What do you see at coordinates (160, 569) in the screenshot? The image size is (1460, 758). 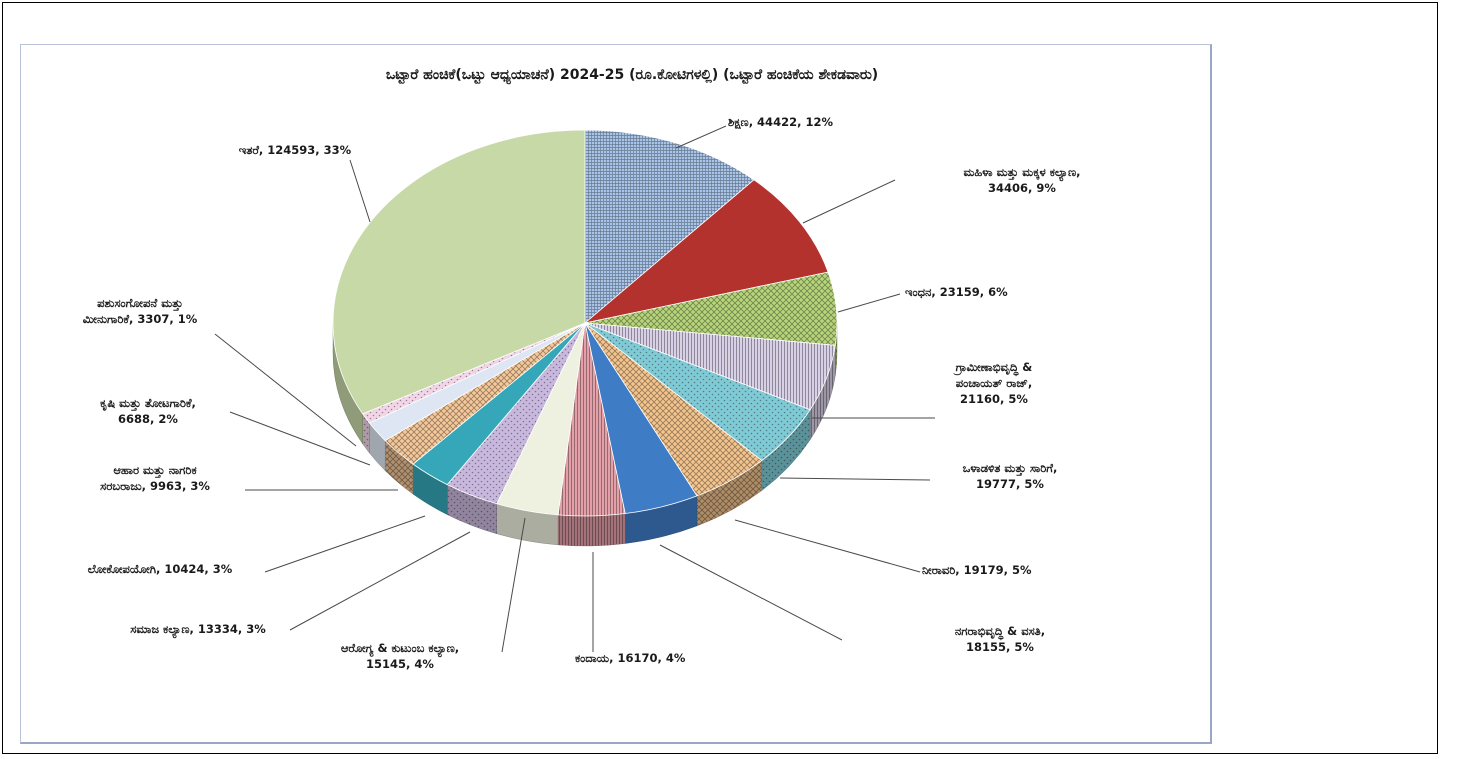 I see `slice-label-10: ಲೋಕೋಪಯೋಗಿ, 10424, 3%` at bounding box center [160, 569].